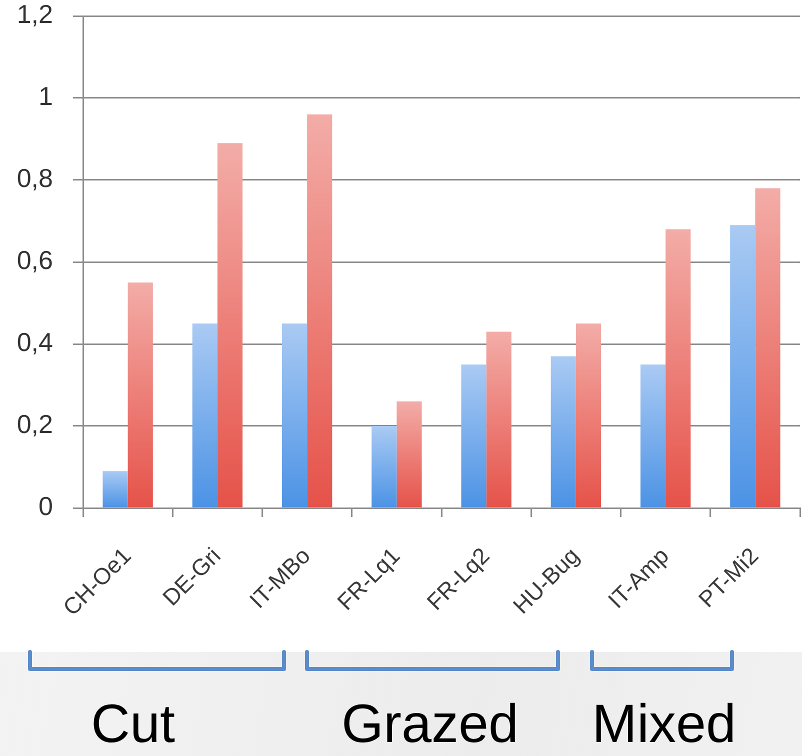  Describe the element at coordinates (34, 424) in the screenshot. I see `y-tick-label: 0,2` at that location.